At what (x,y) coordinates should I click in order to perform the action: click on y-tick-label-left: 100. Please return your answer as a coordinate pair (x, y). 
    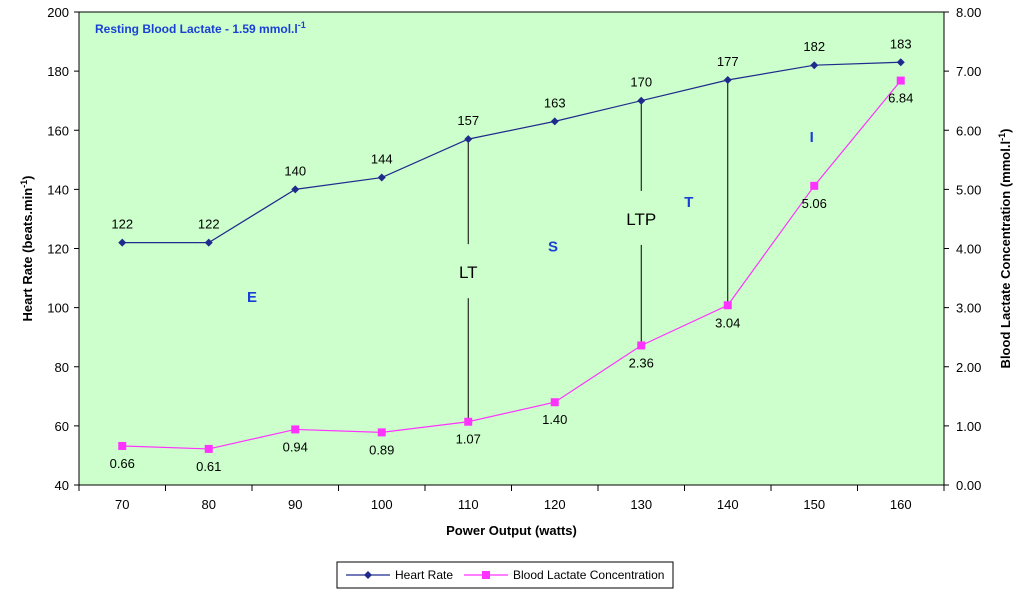
    Looking at the image, I should click on (58, 308).